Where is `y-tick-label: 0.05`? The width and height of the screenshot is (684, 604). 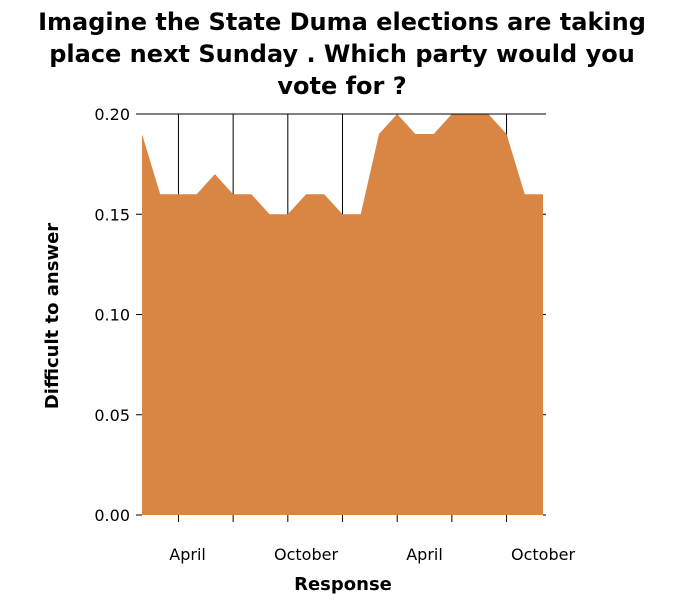
y-tick-label: 0.05 is located at coordinates (112, 415).